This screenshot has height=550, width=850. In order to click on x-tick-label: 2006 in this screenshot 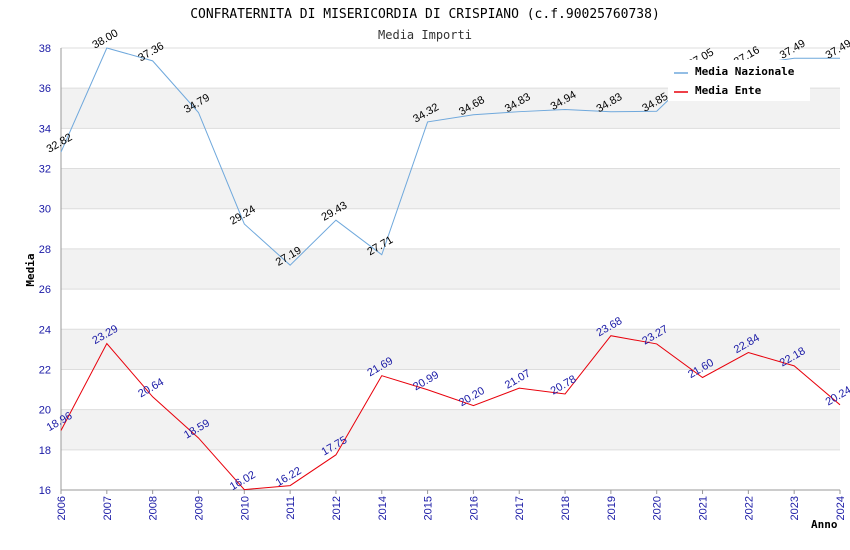, I will do `click(62, 508)`.